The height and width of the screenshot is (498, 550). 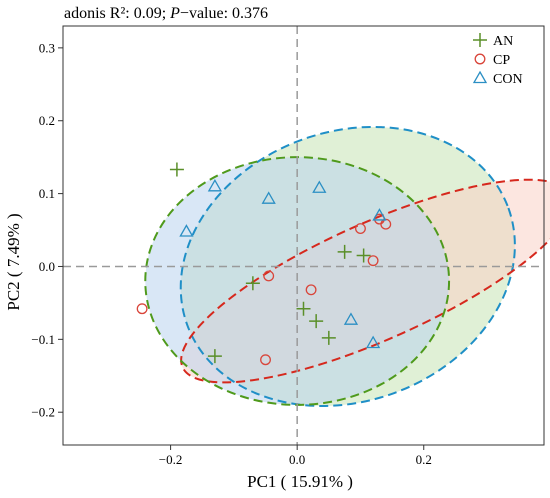 I want to click on x-tick-label: −0.2, so click(x=171, y=459).